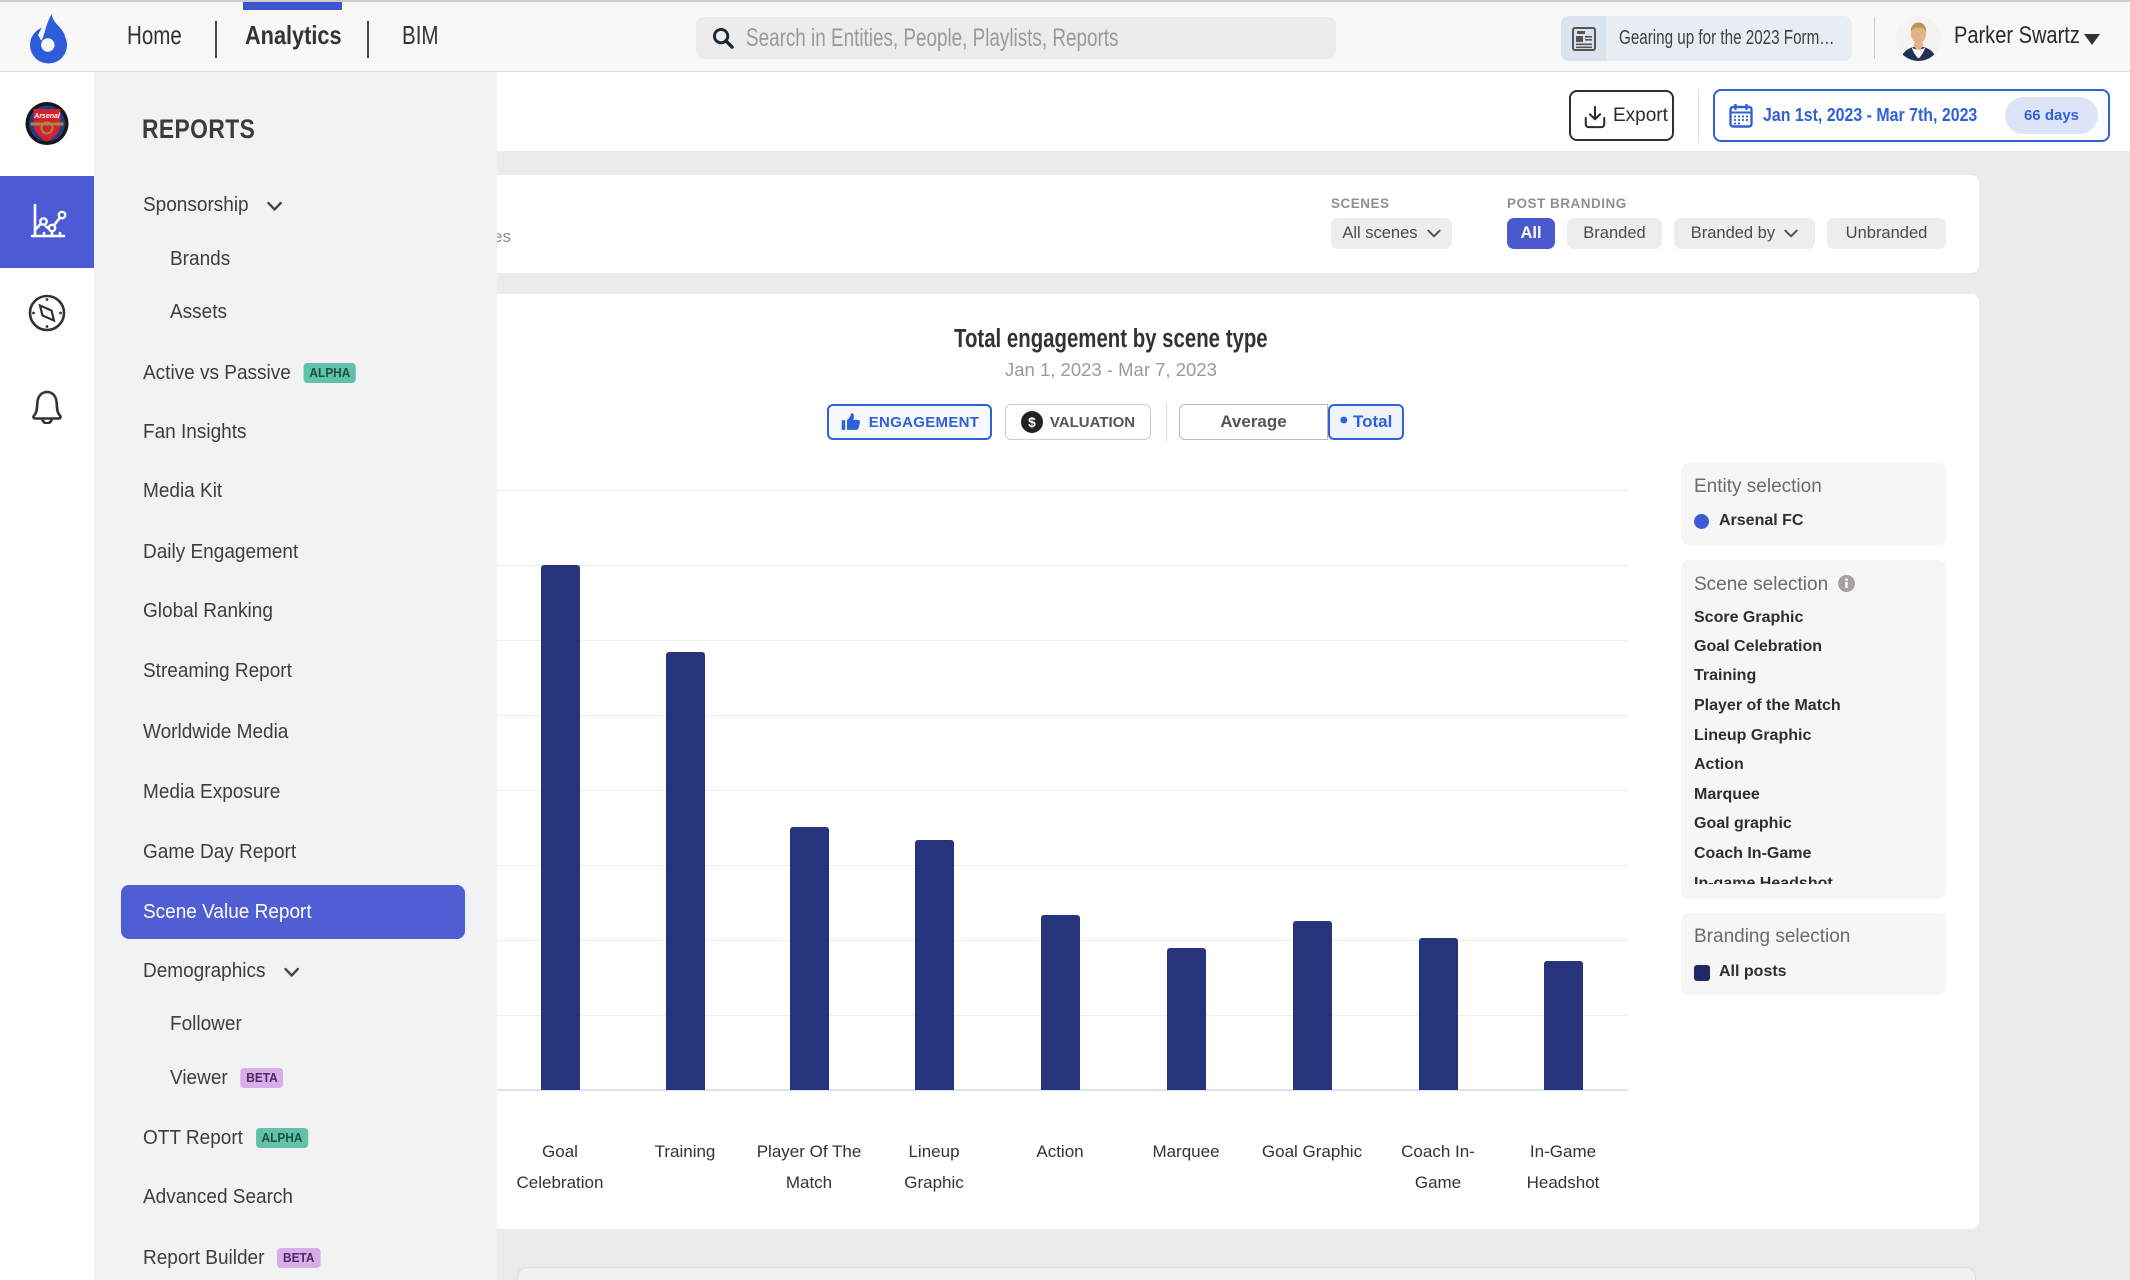  What do you see at coordinates (47, 116) in the screenshot?
I see `svg-text: Arsenal` at bounding box center [47, 116].